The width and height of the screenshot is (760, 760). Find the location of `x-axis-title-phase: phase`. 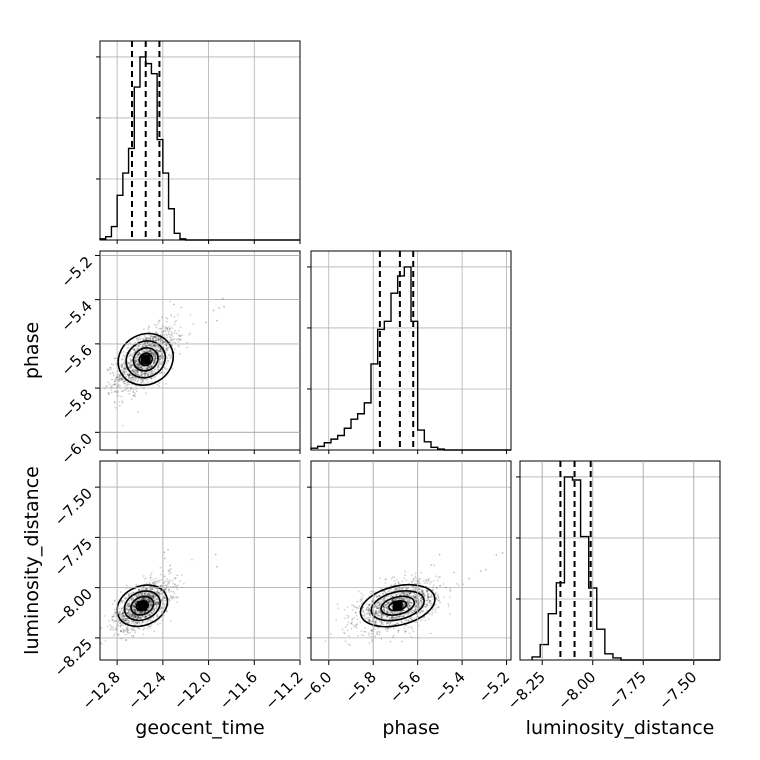

x-axis-title-phase: phase is located at coordinates (410, 728).